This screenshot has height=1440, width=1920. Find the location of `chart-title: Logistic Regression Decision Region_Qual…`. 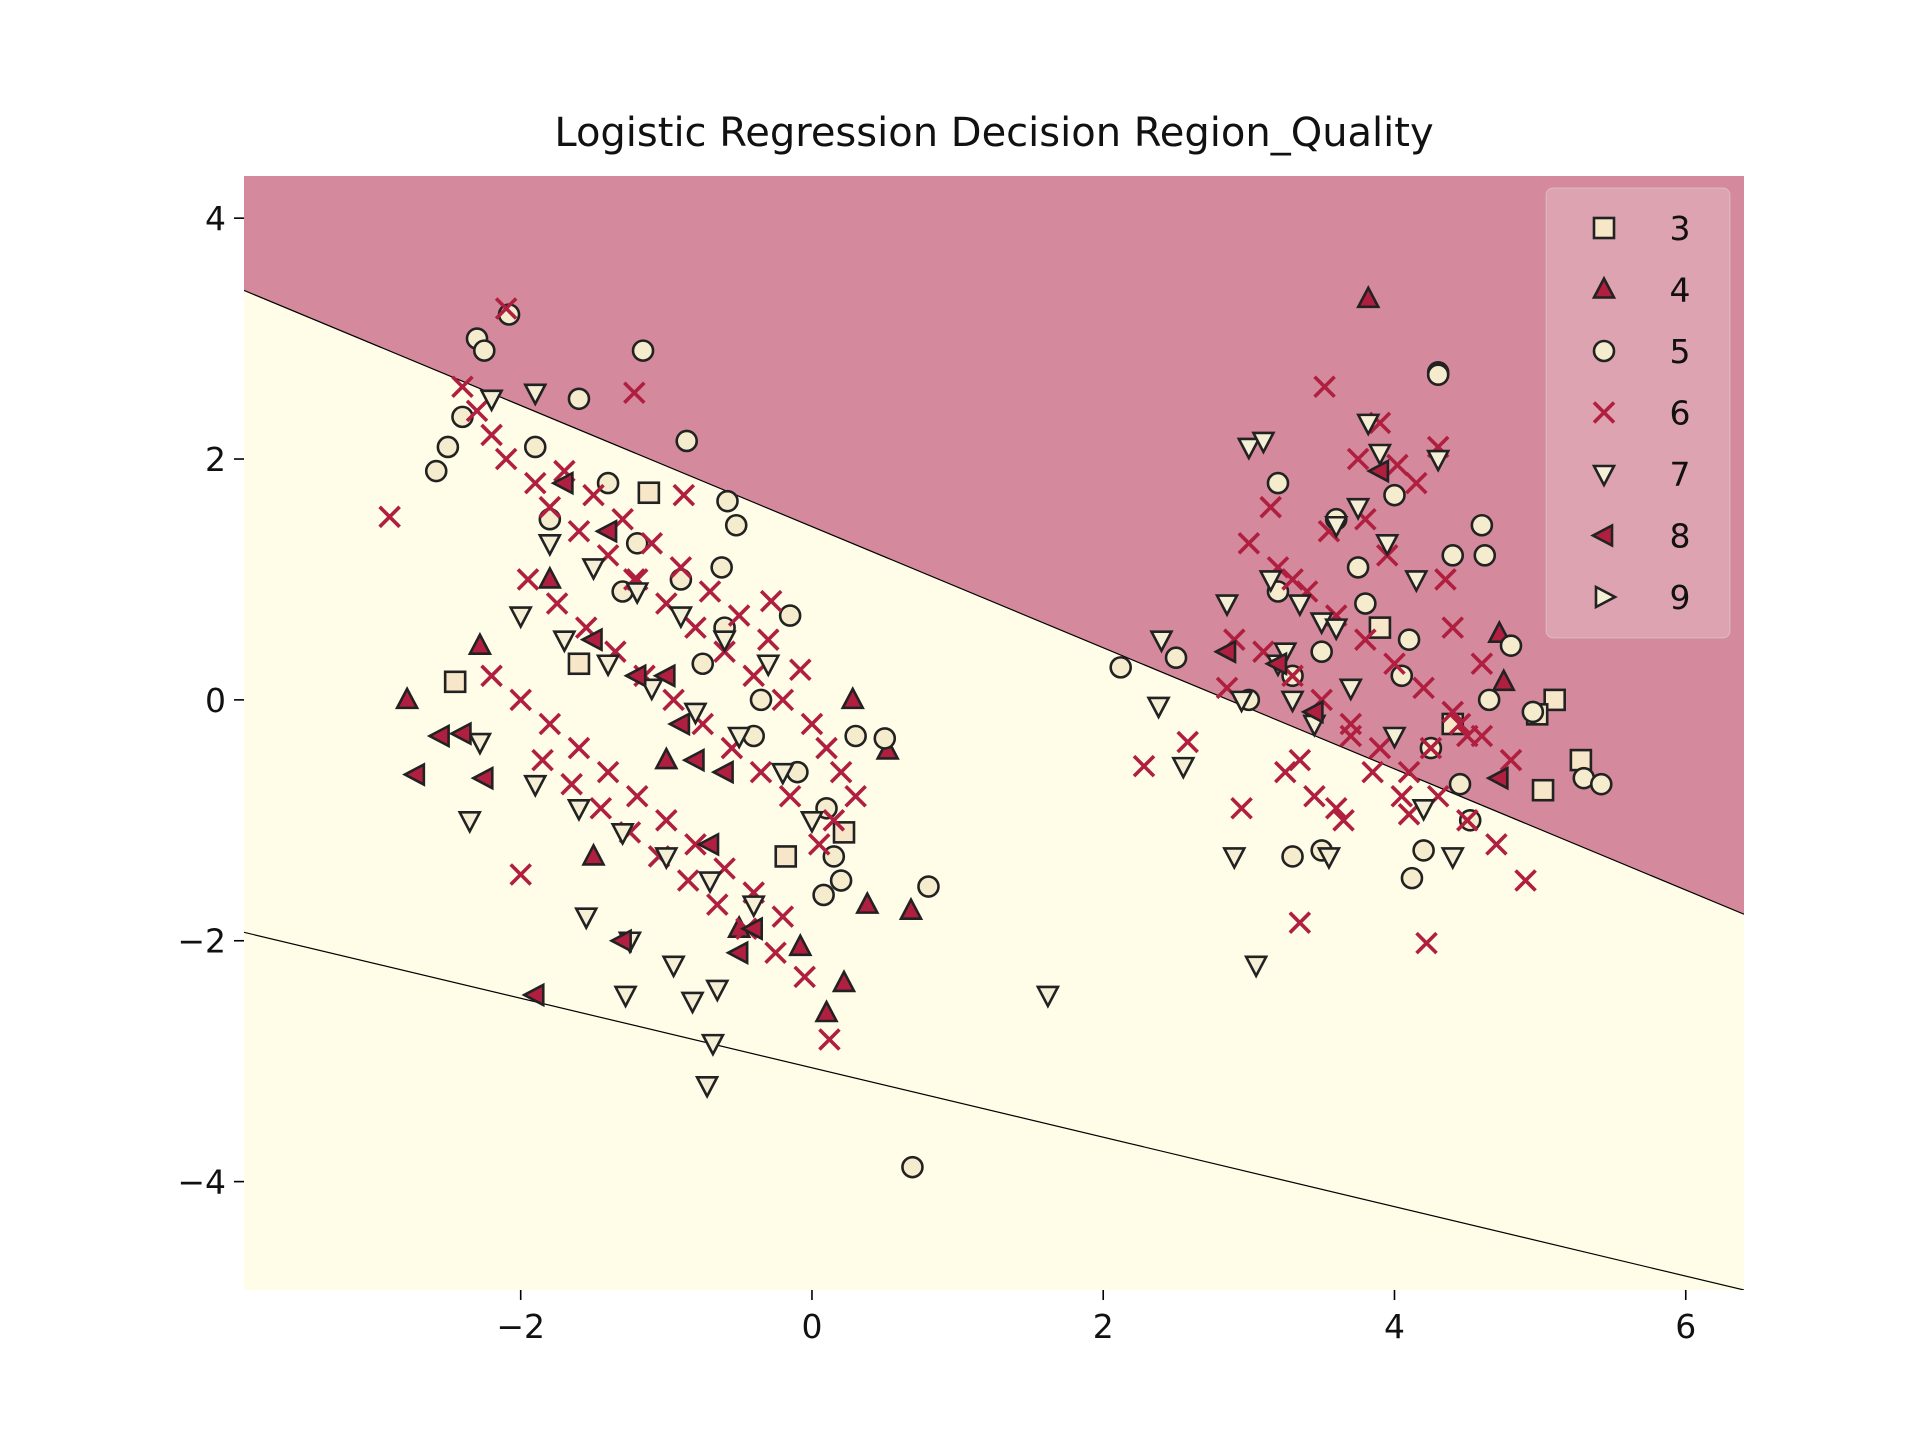

chart-title: Logistic Regression Decision Region_Qual… is located at coordinates (993, 133).